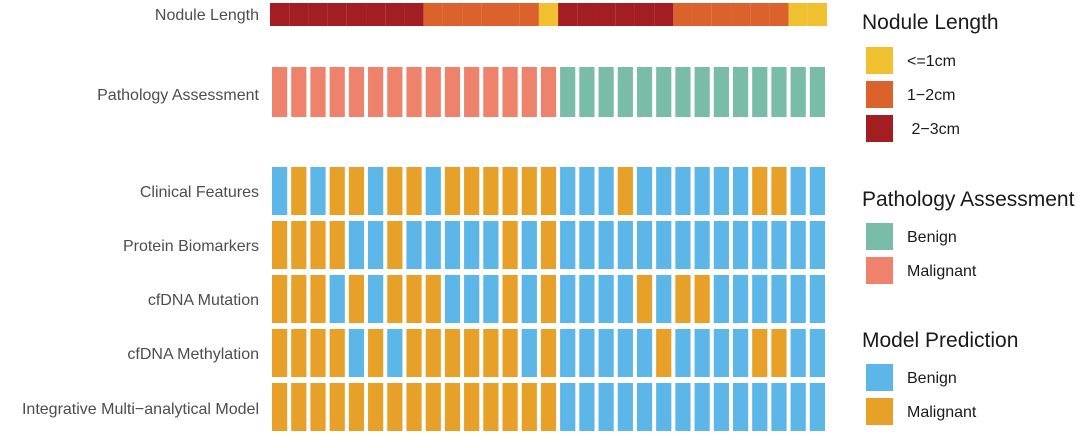  Describe the element at coordinates (932, 378) in the screenshot. I see `legend-label: Benign` at that location.